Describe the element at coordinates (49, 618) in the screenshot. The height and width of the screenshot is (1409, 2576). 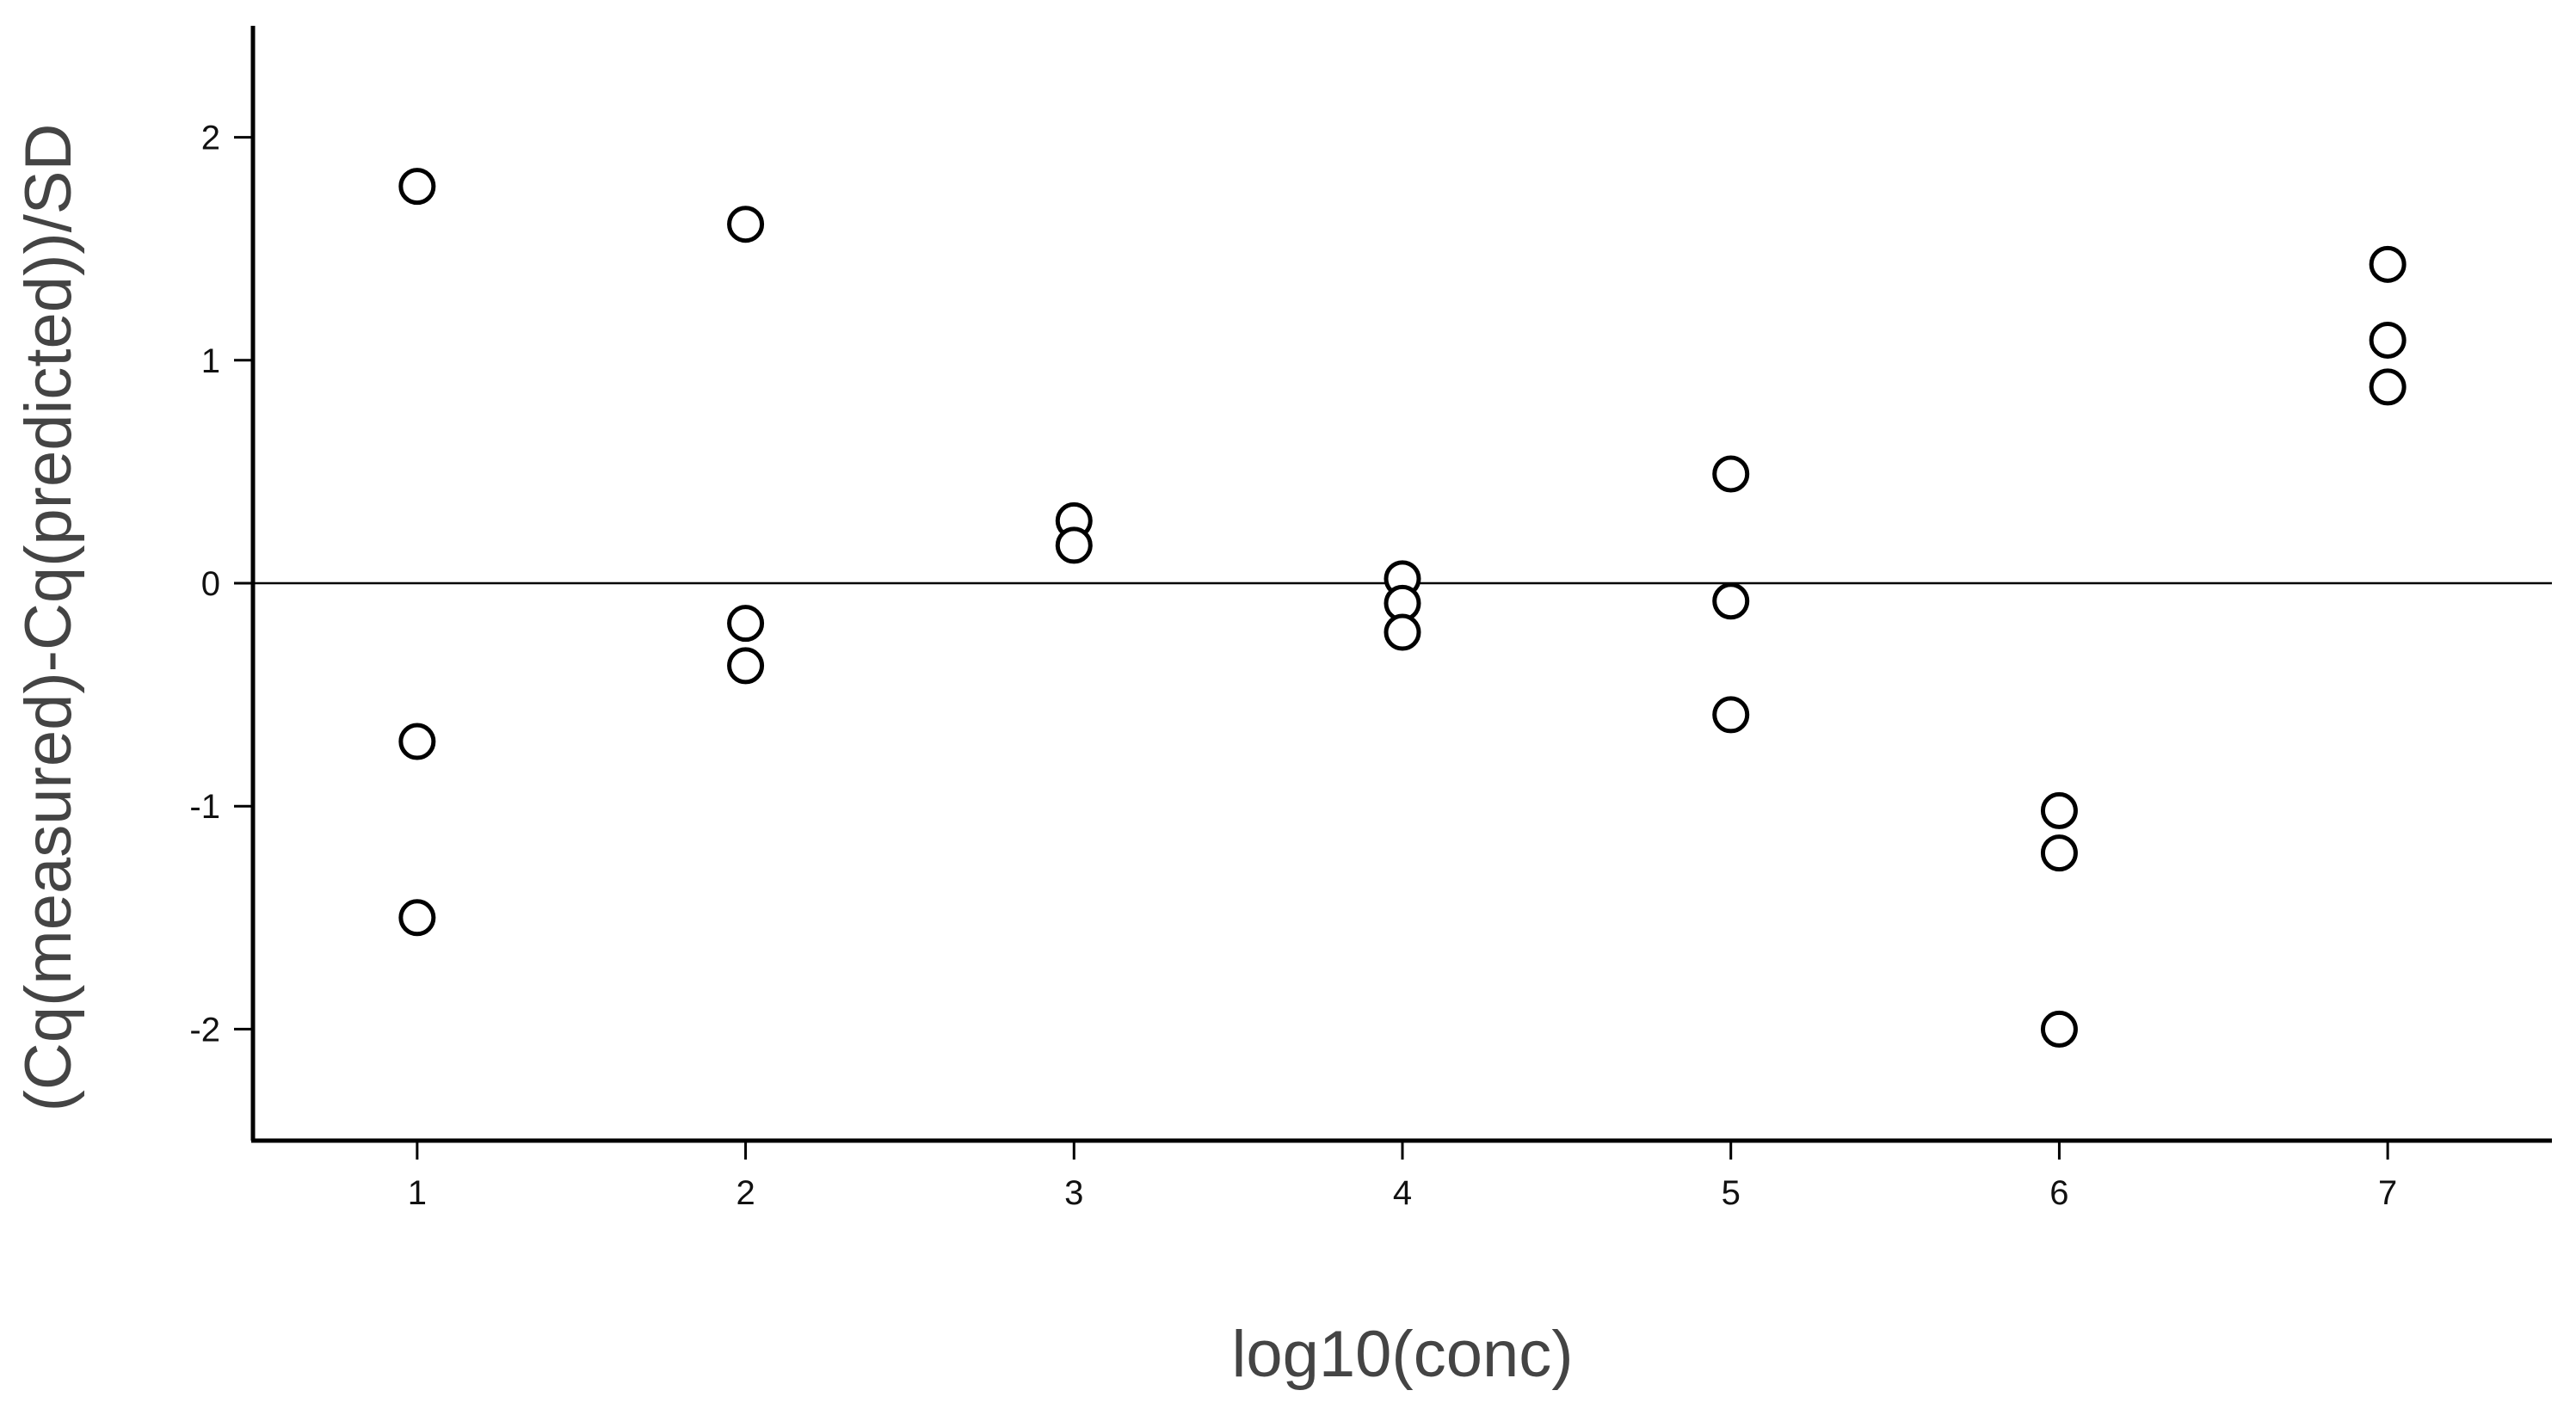
I see `y-axis-title: (Cq(measured)-Cq(predicted))/SD` at that location.